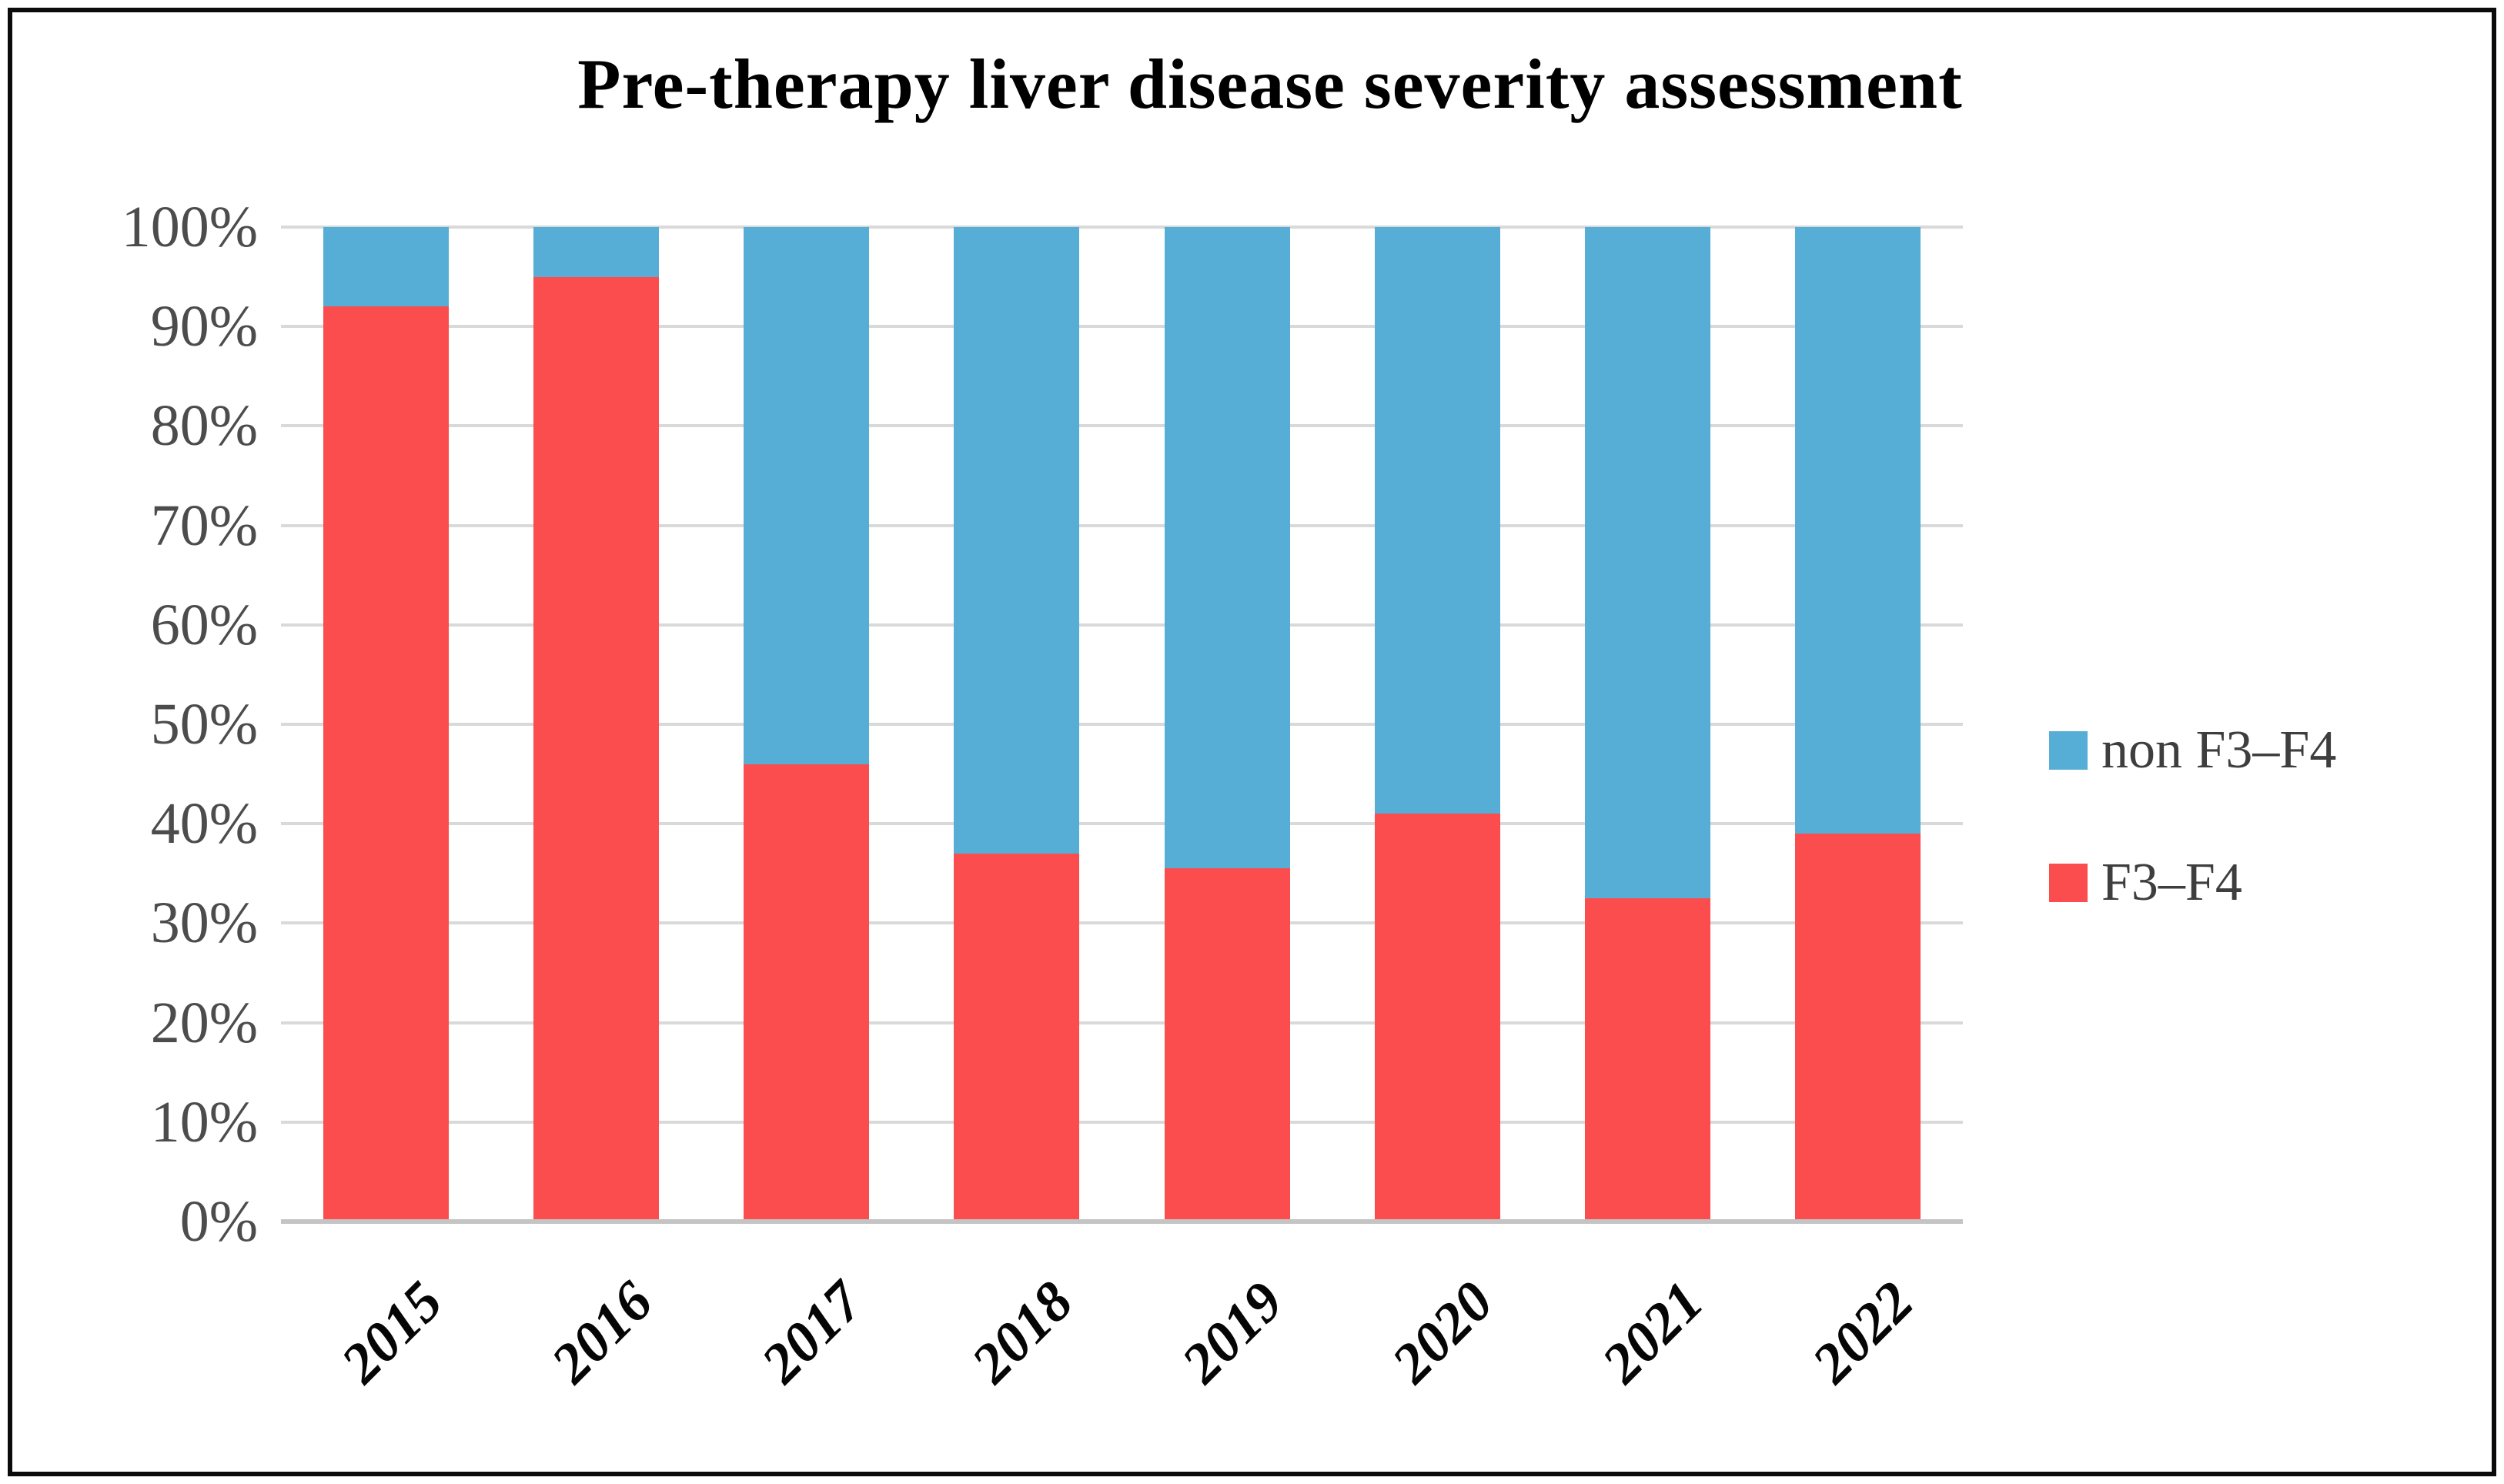 Image resolution: width=2504 pixels, height=1484 pixels. What do you see at coordinates (204, 824) in the screenshot?
I see `y-axis-tick-label-40: 40%` at bounding box center [204, 824].